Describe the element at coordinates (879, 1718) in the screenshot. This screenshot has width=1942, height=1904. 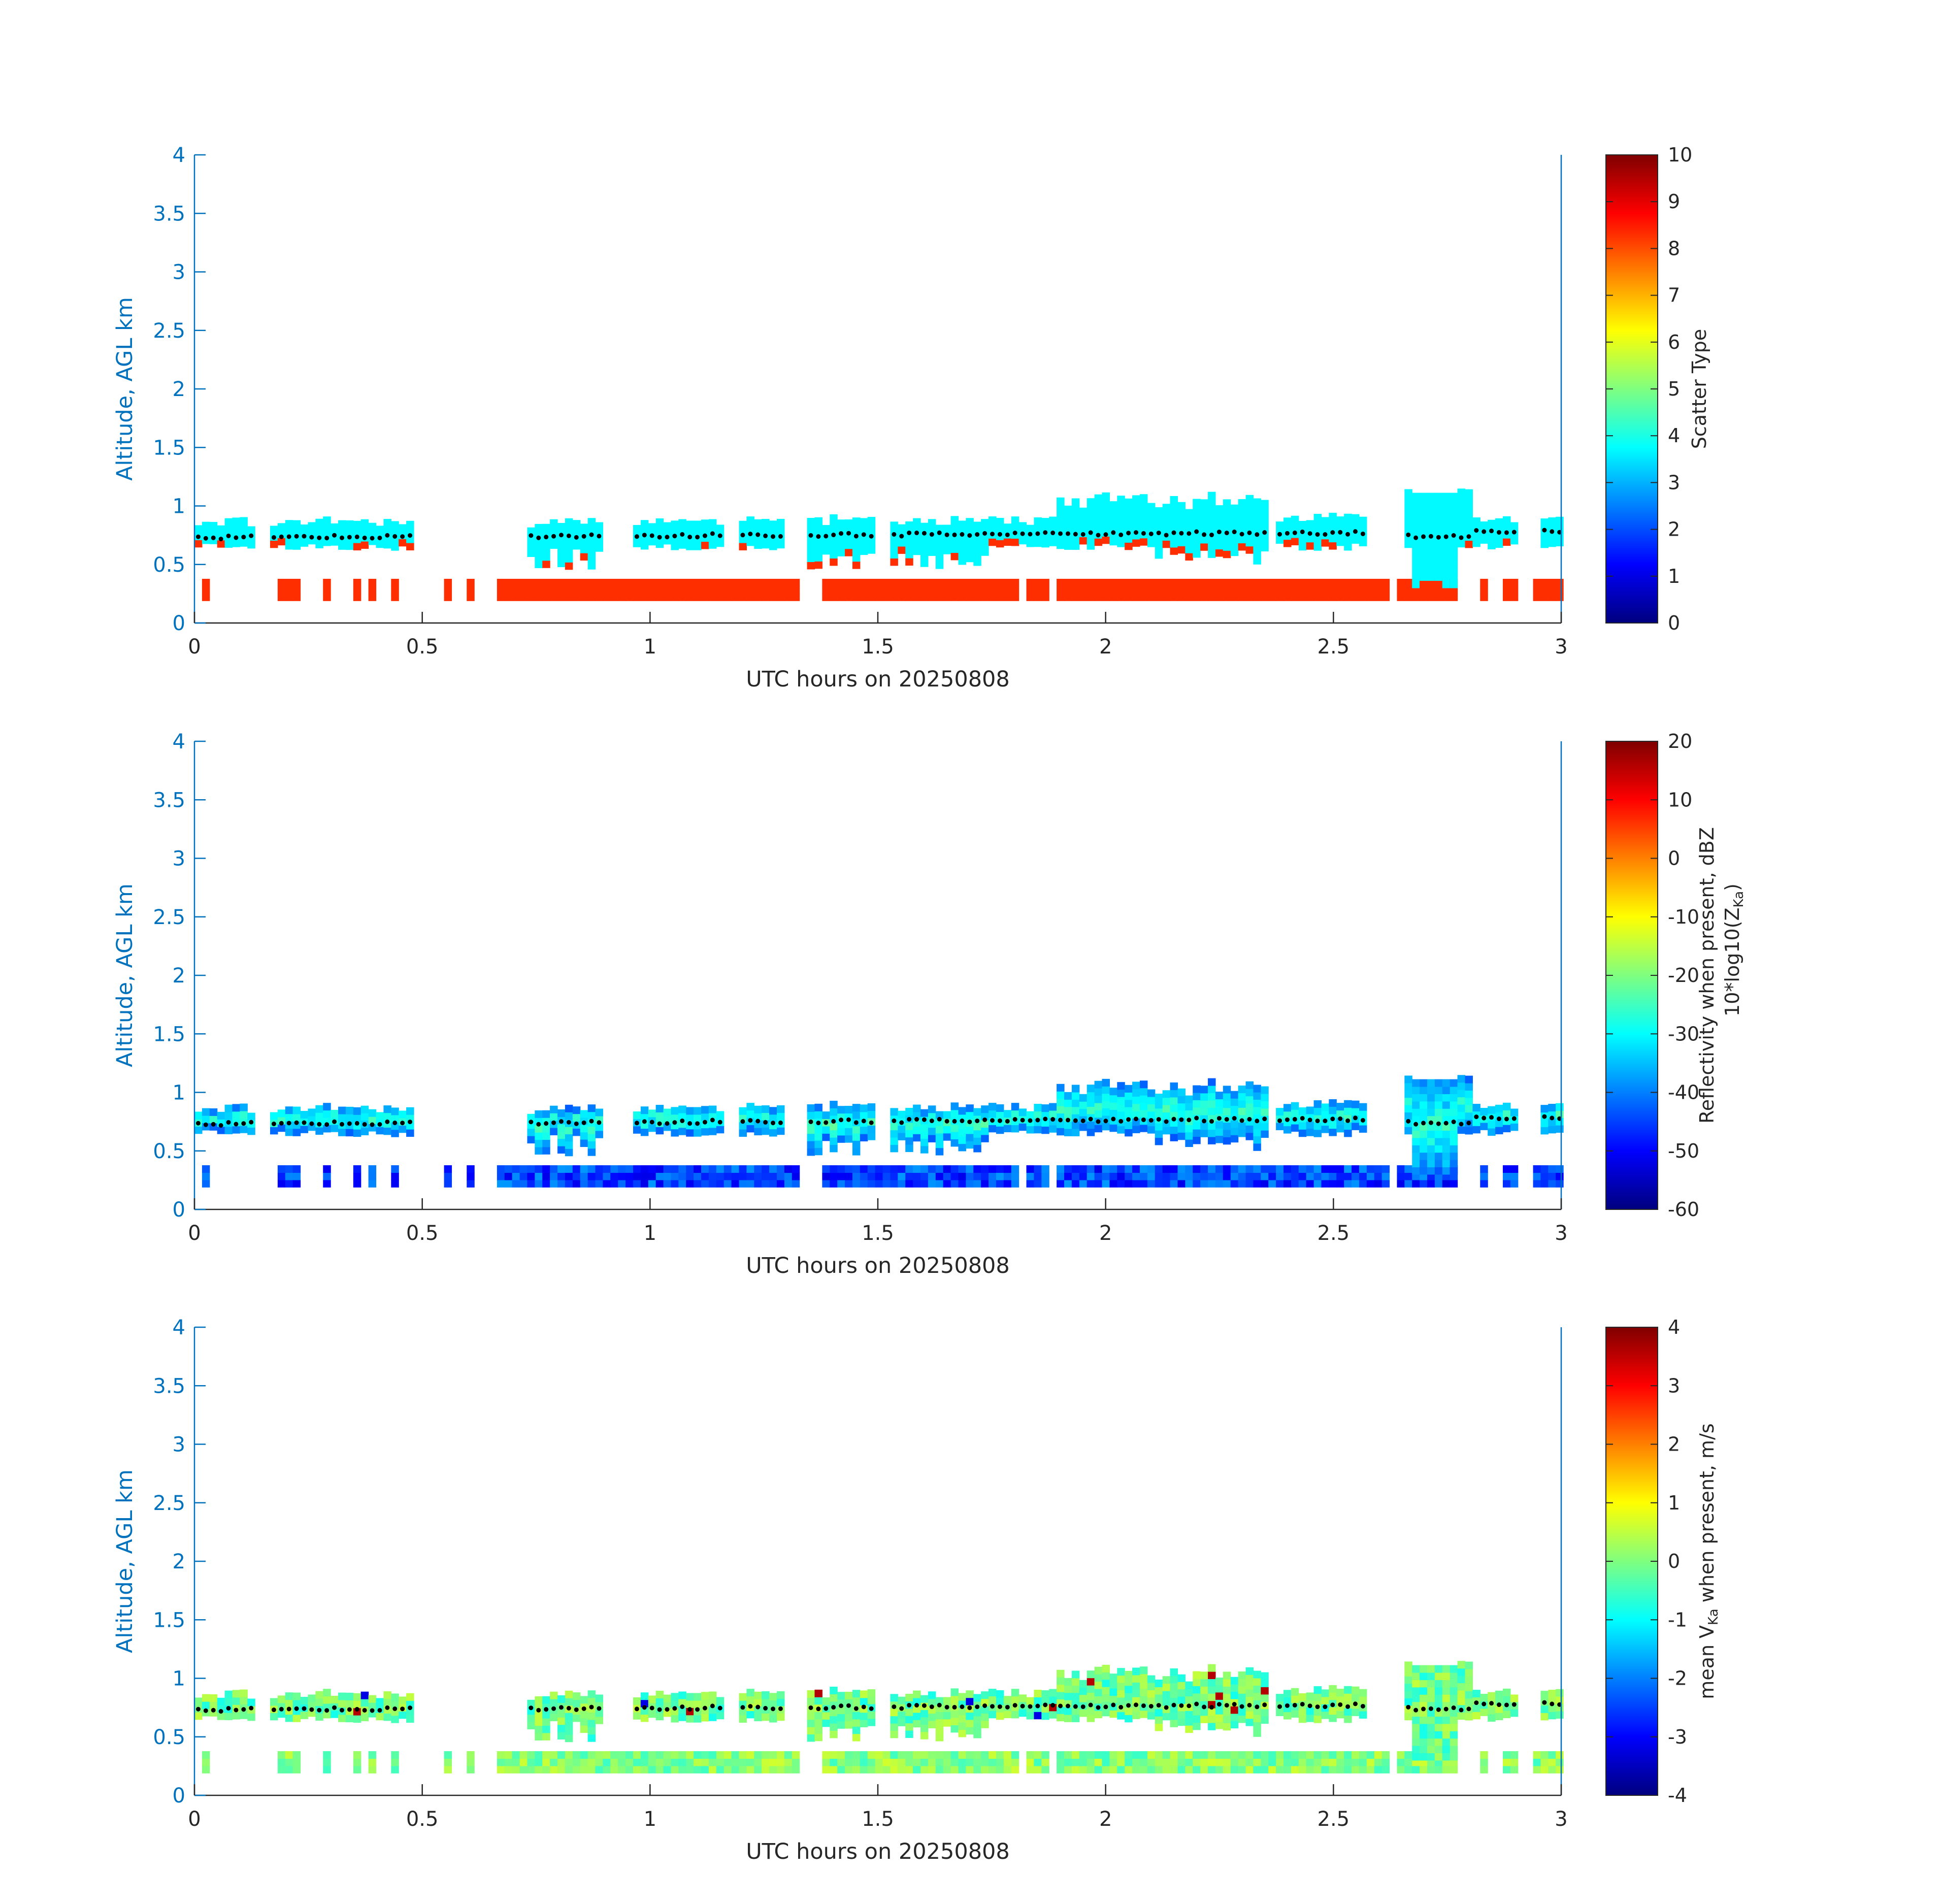
I see `heatmap-cells` at that location.